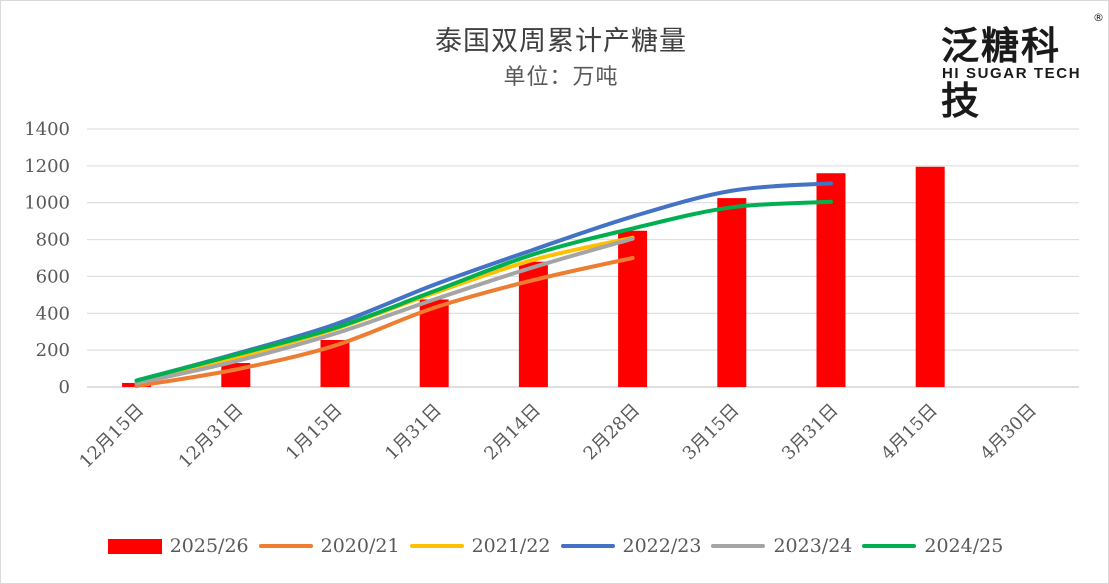  I want to click on legend-item-2020/21: 2020/21, so click(329, 546).